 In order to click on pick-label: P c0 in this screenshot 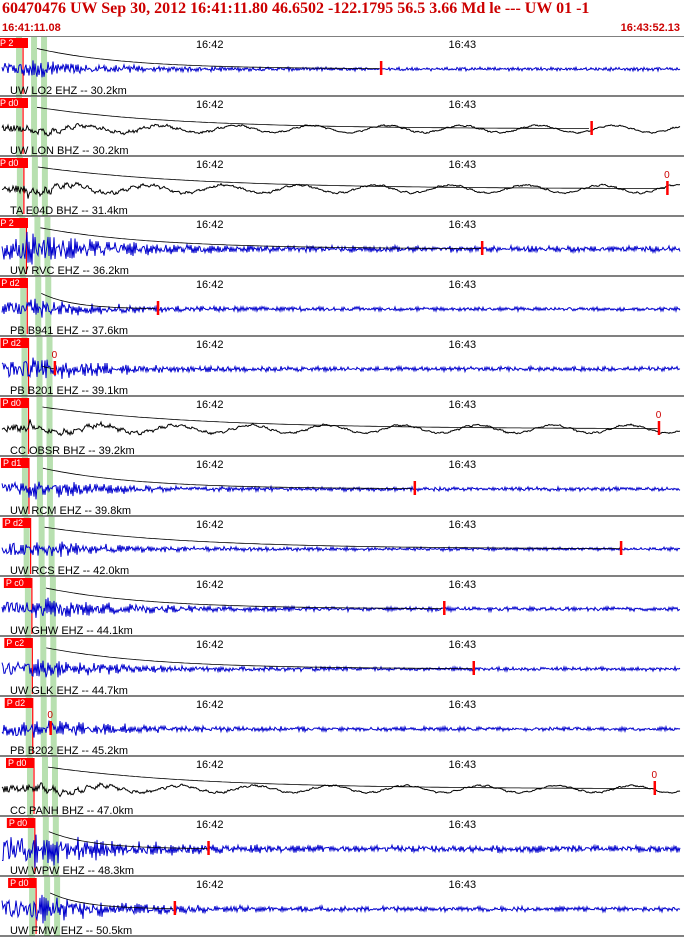, I will do `click(15, 583)`.